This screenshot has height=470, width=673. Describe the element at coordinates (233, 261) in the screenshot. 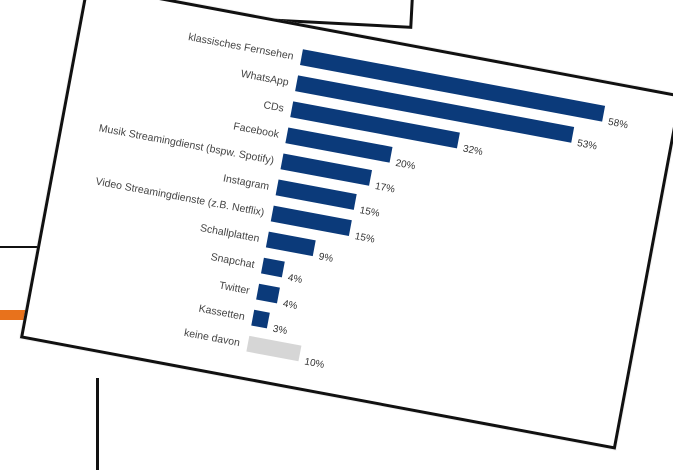

I see `category-label: Snapchat` at that location.